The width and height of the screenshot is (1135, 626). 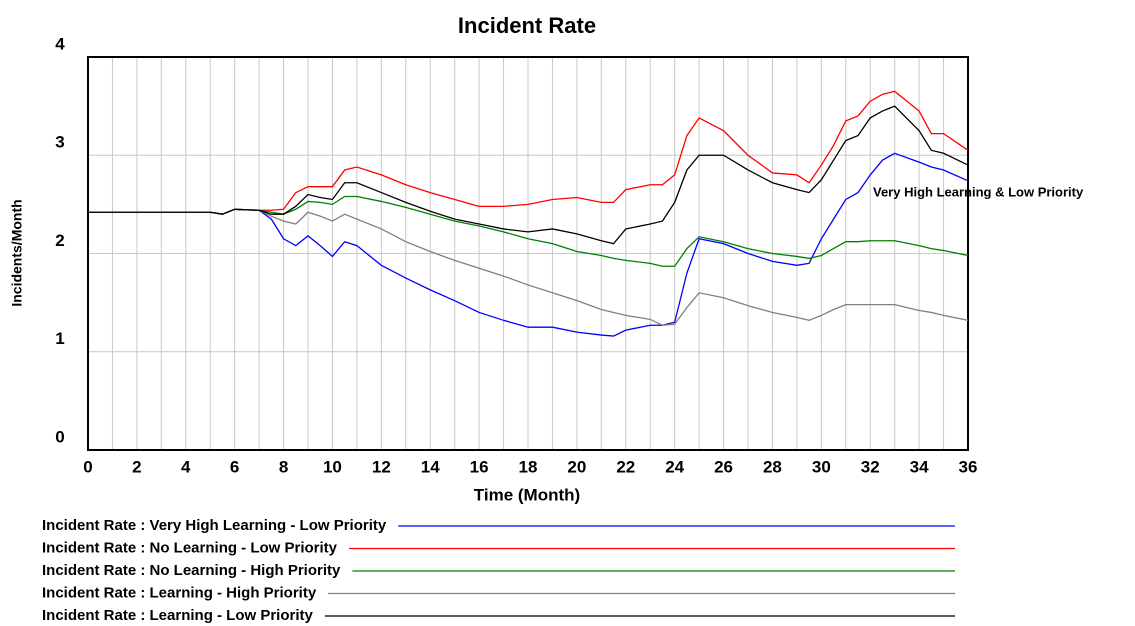 I want to click on x-tick-label: 28, so click(x=772, y=466).